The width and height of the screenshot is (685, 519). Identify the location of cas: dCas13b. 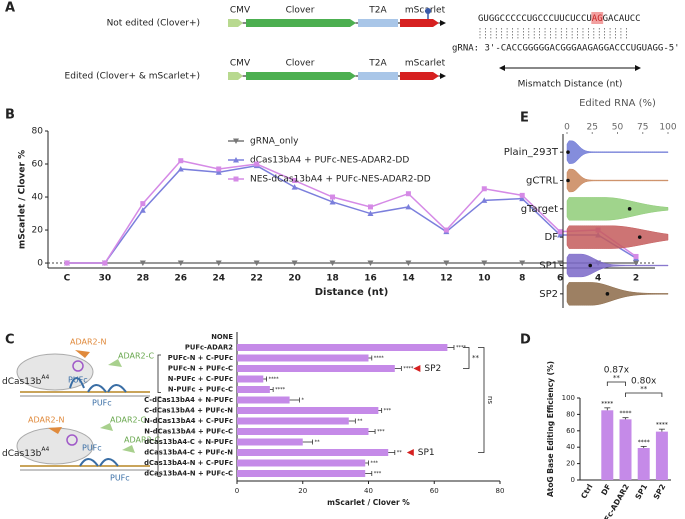
(22, 454).